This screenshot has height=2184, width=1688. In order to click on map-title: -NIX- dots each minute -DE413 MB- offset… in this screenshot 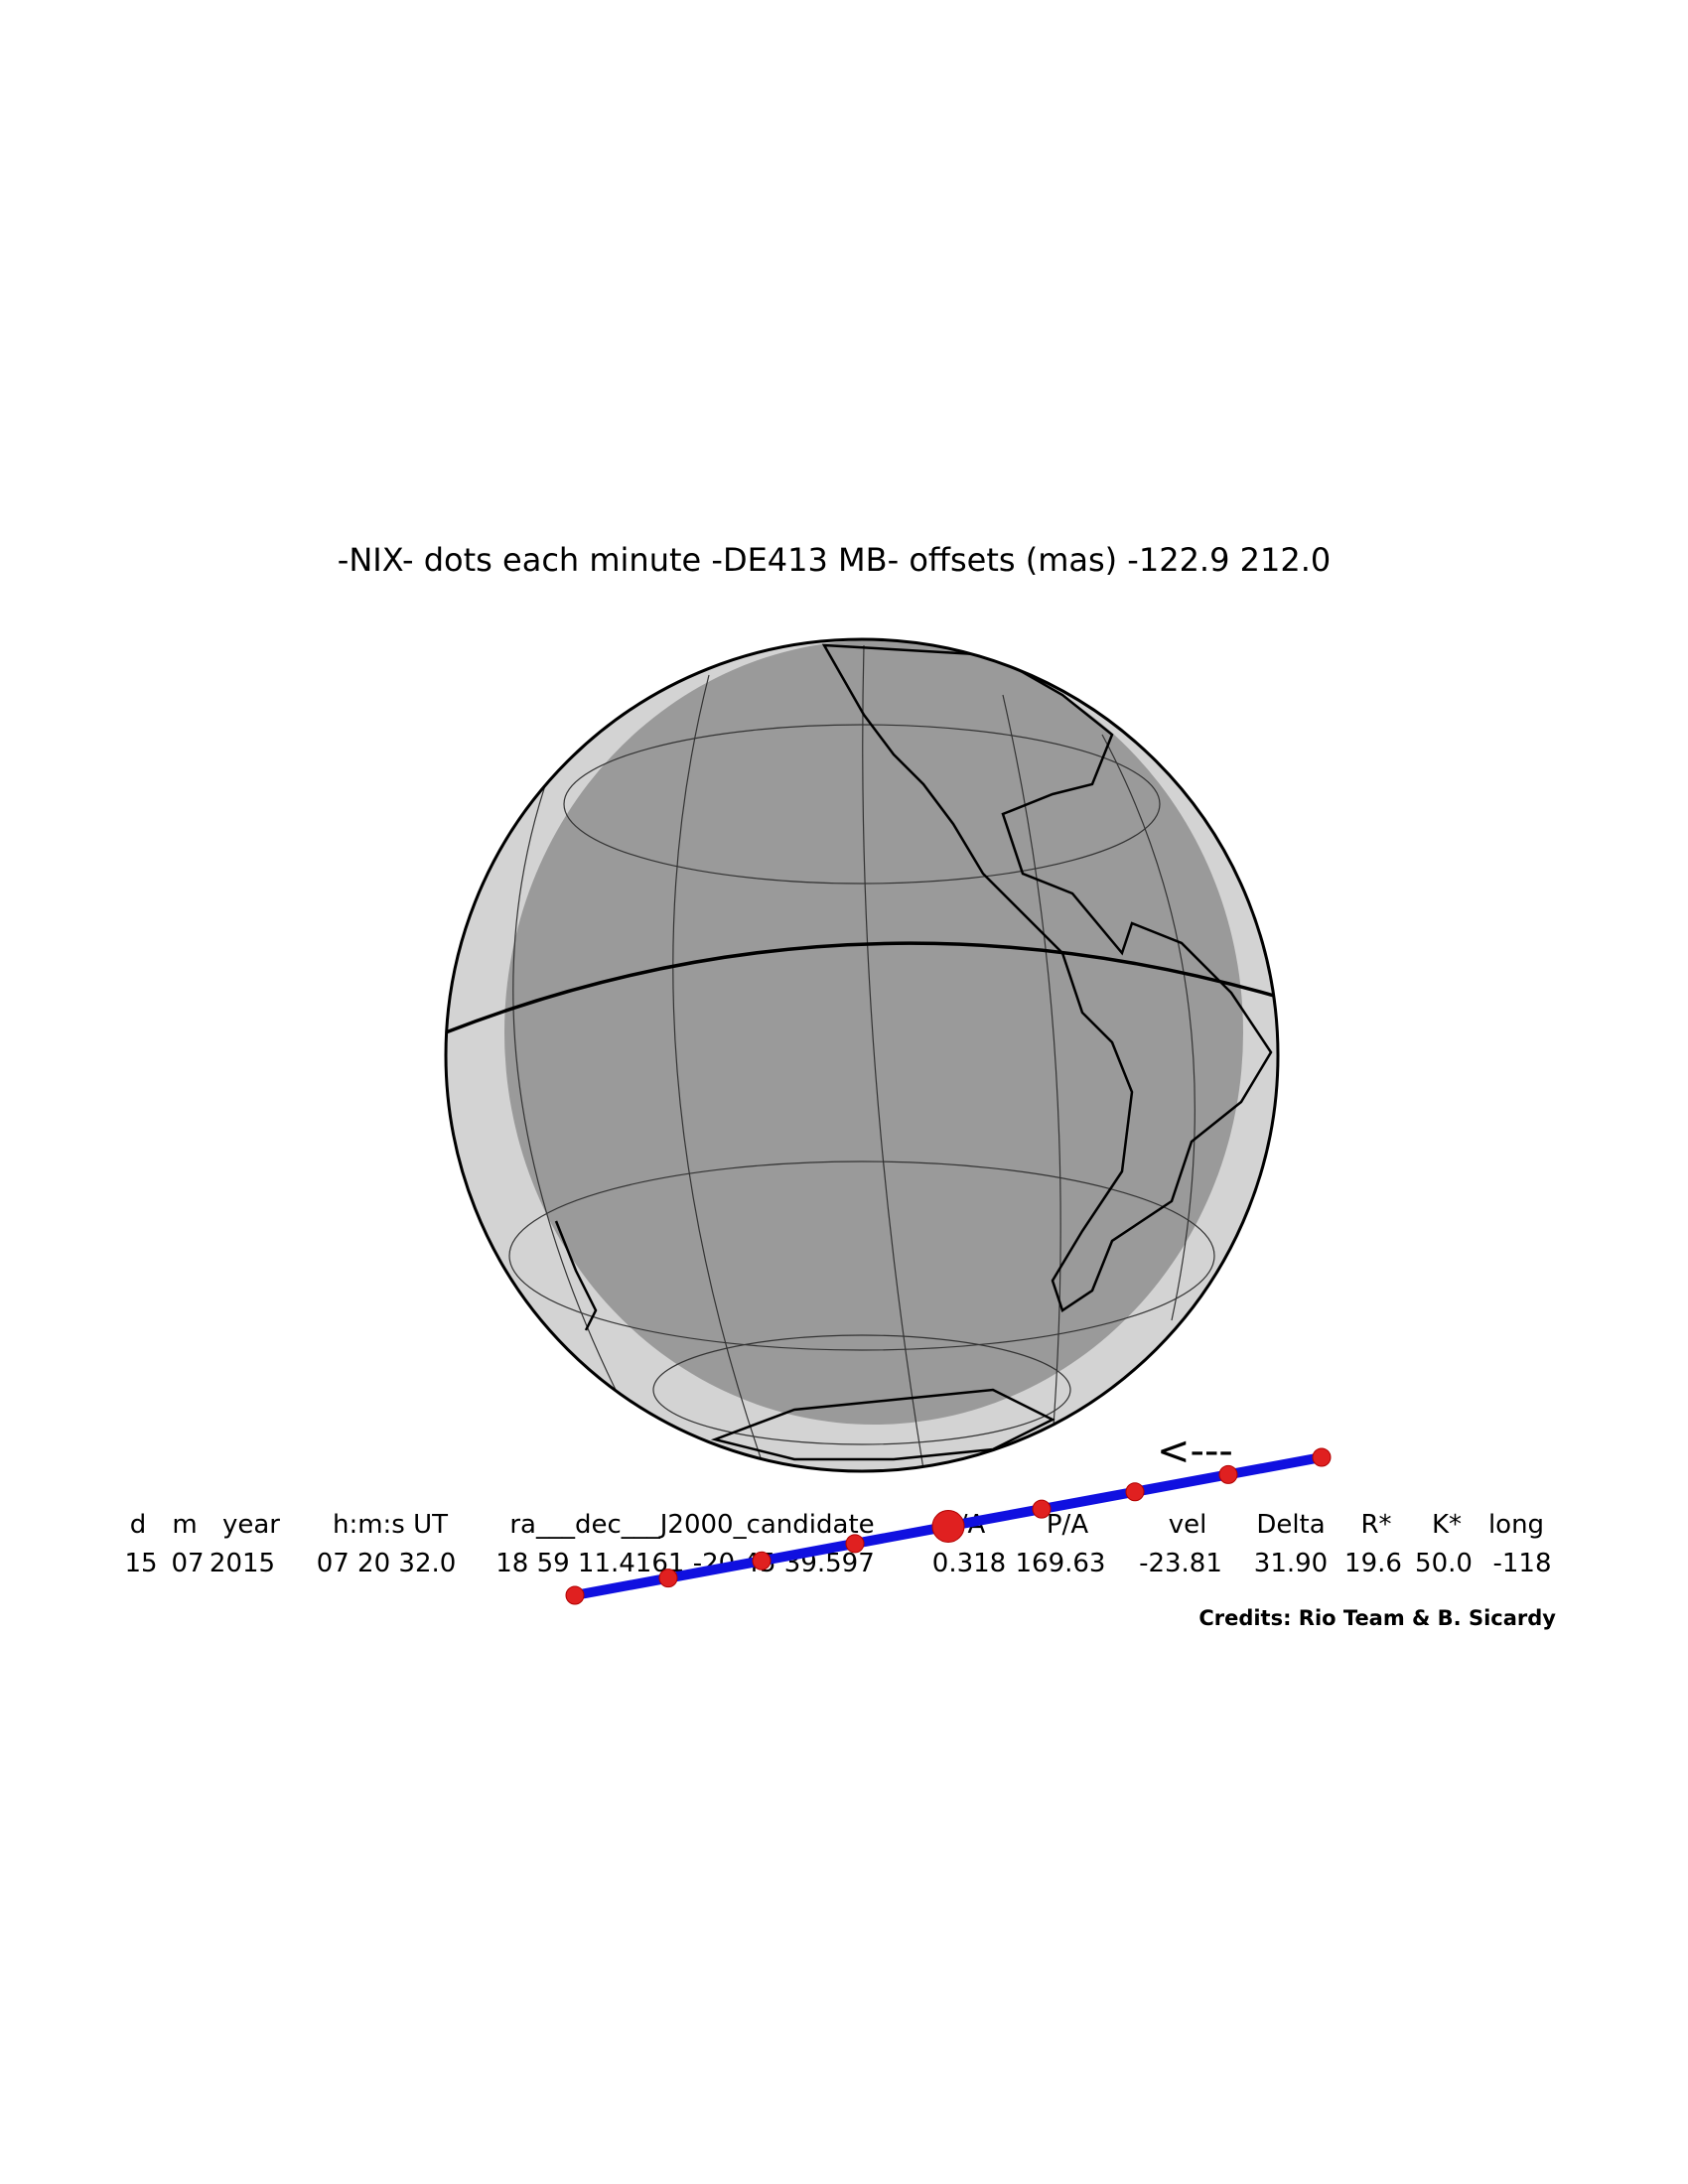, I will do `click(834, 560)`.